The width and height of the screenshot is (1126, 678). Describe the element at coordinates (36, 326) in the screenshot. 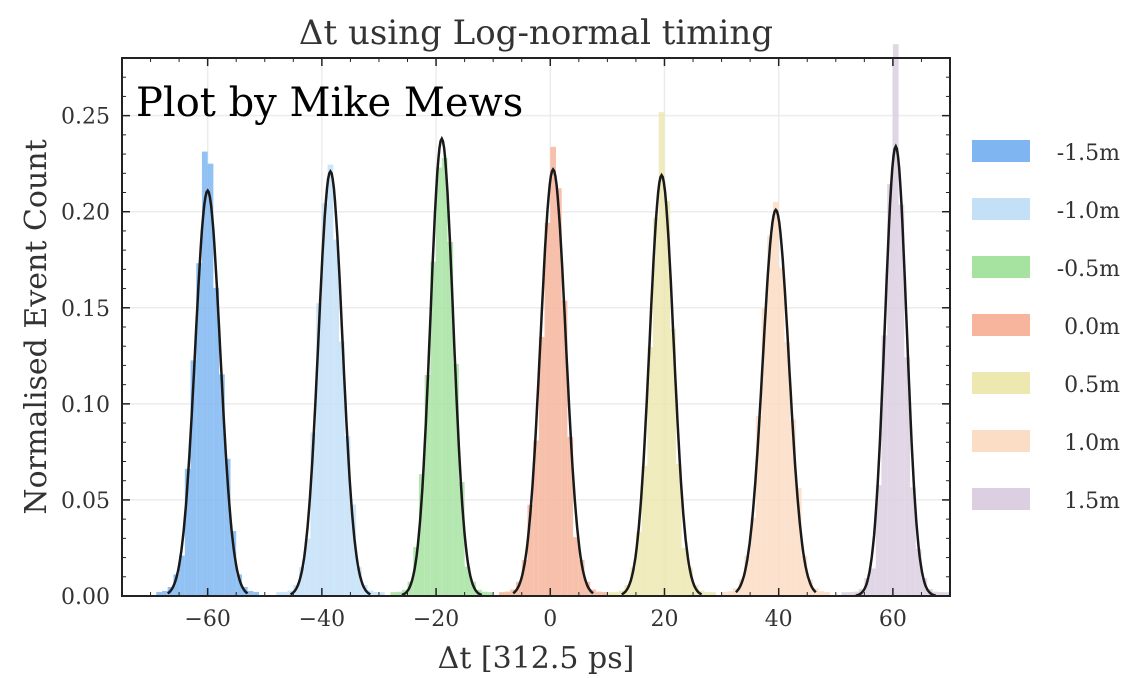

I see `y-axis-label: Normalised Event Count` at that location.